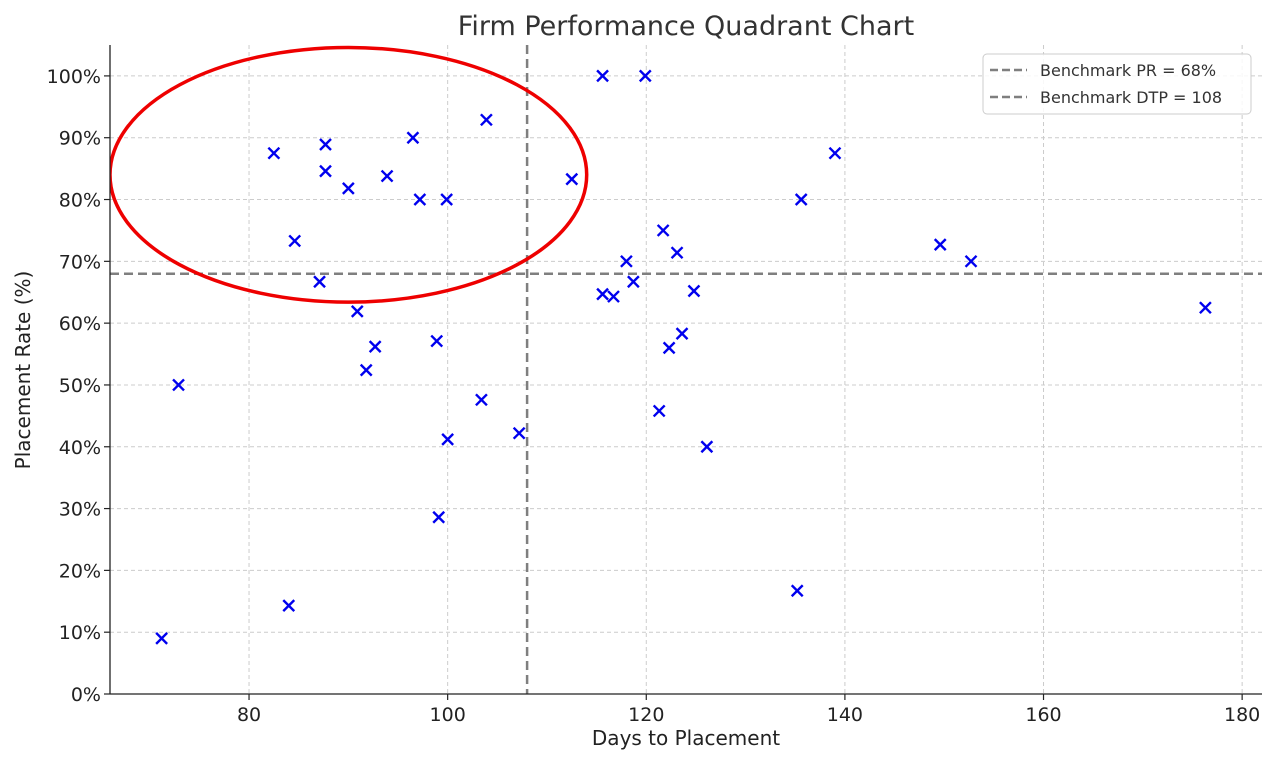 The image size is (1280, 763). Describe the element at coordinates (23, 370) in the screenshot. I see `y-axis-title: Placement Rate (%)` at that location.